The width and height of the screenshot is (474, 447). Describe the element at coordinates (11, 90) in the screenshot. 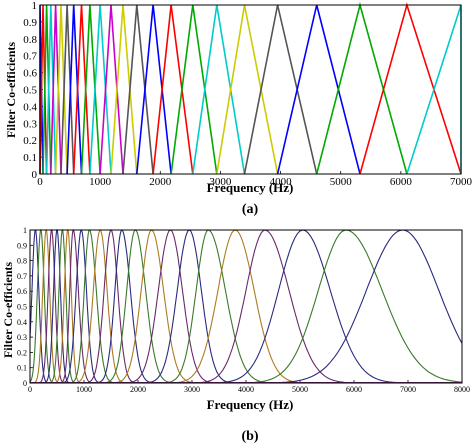

I see `panel-a-ylabel: Filter Co-efficients` at that location.